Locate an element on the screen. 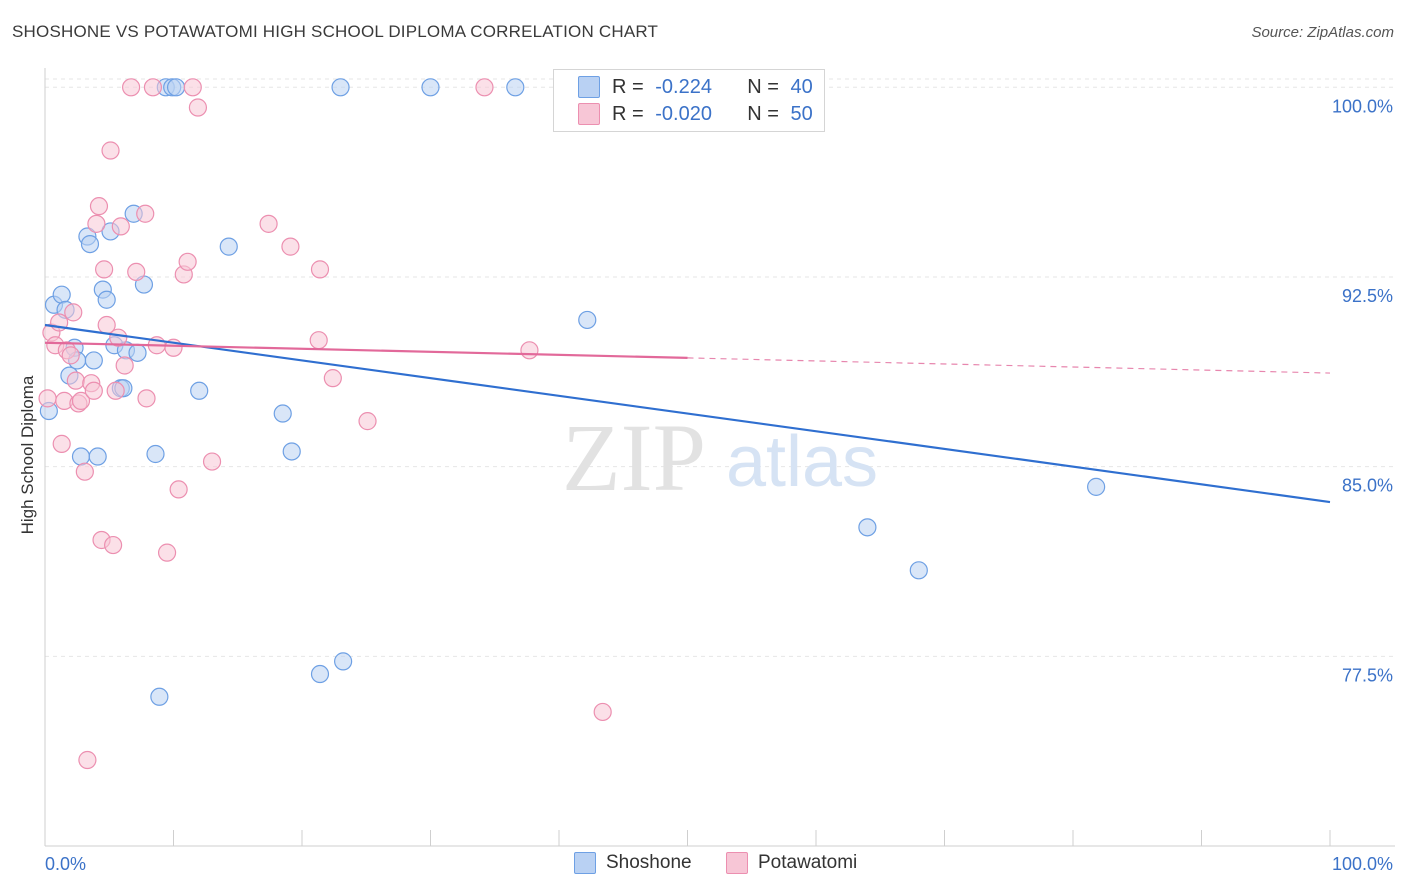 The image size is (1406, 892). potawatomi-trend-line is located at coordinates (366, 350).